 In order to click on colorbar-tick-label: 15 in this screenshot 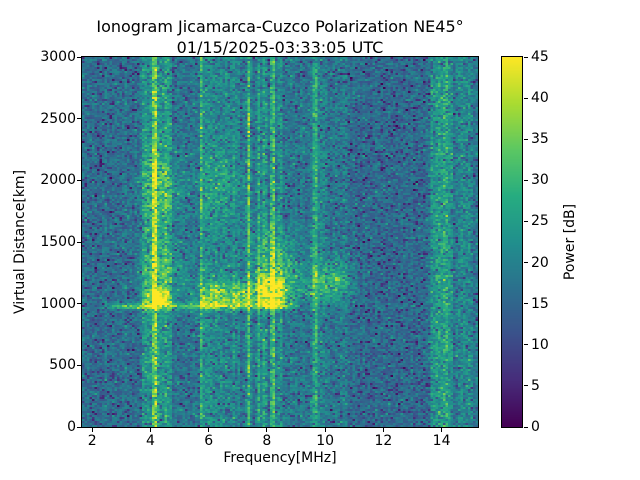, I will do `click(540, 303)`.